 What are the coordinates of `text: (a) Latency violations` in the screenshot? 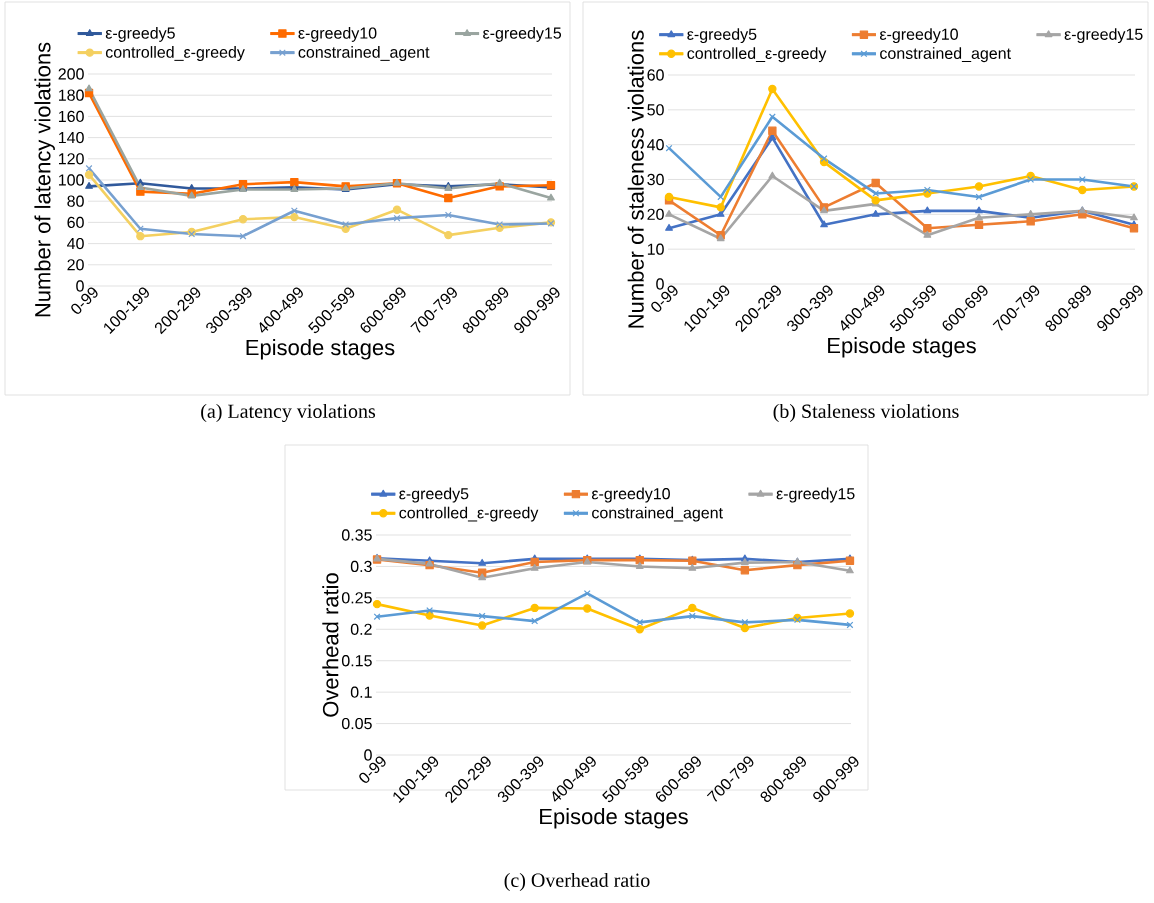 It's located at (288, 413).